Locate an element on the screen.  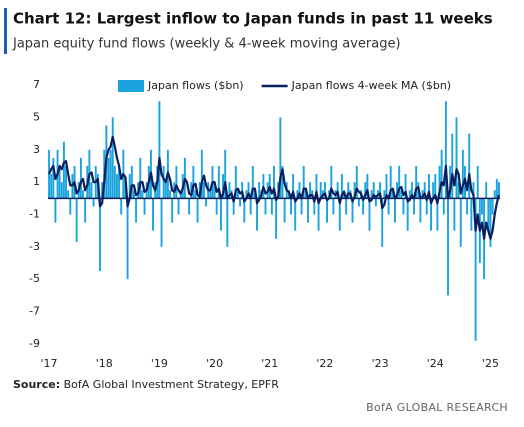
source-text: BofA Global Investment Strategy, EPFR is located at coordinates (172, 384).